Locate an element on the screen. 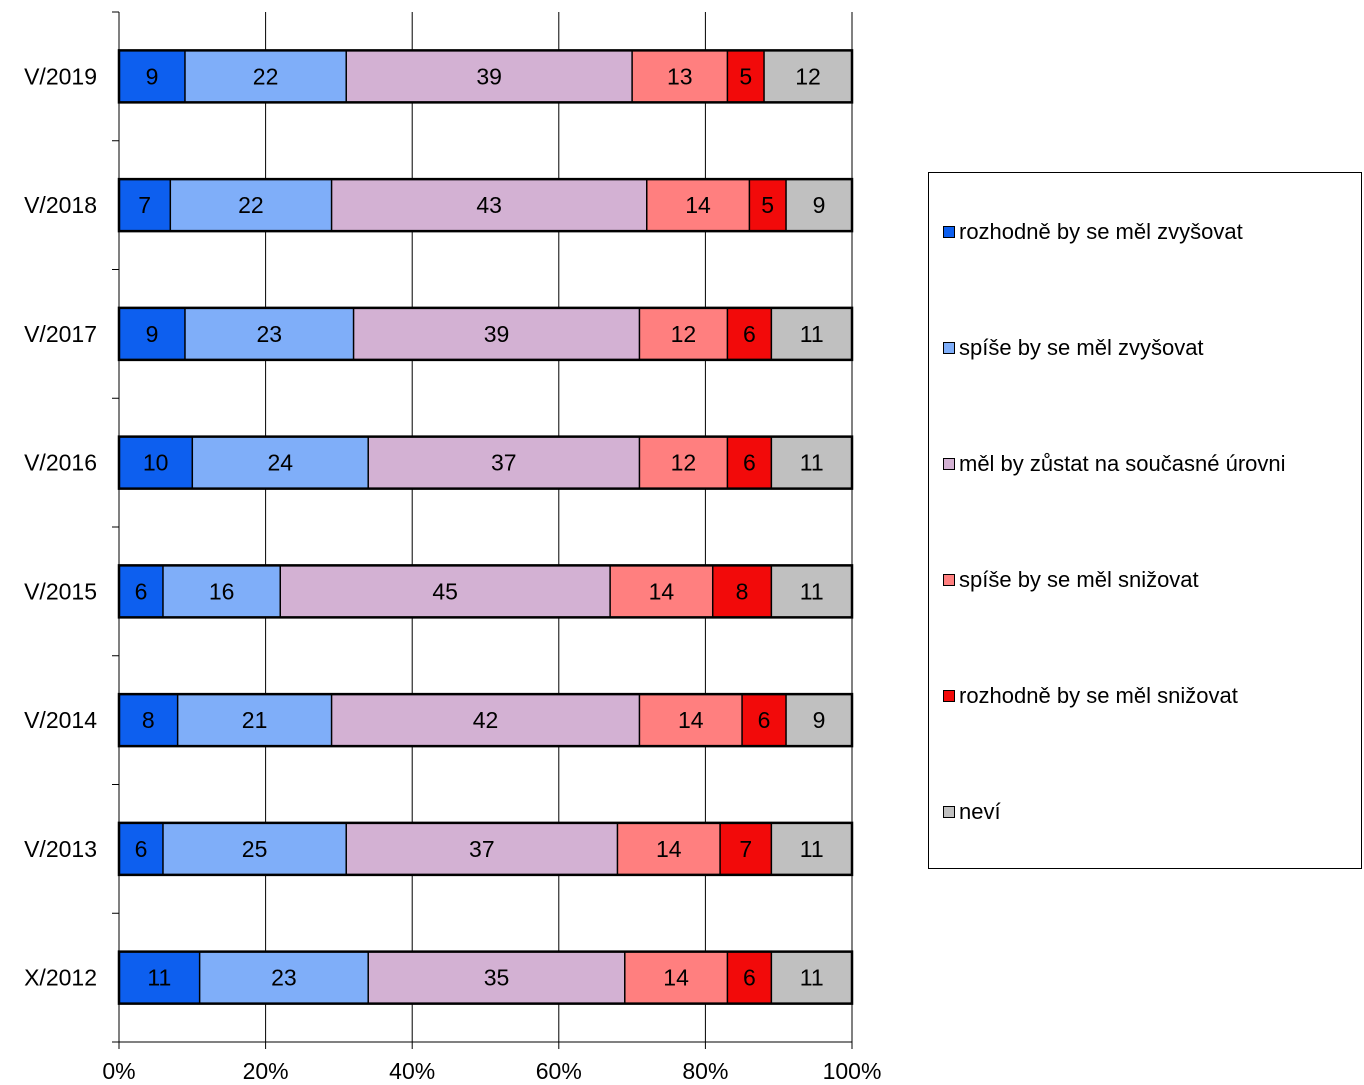 This screenshot has width=1364, height=1085. legend-item: rozhodně by se měl snižovat is located at coordinates (1090, 696).